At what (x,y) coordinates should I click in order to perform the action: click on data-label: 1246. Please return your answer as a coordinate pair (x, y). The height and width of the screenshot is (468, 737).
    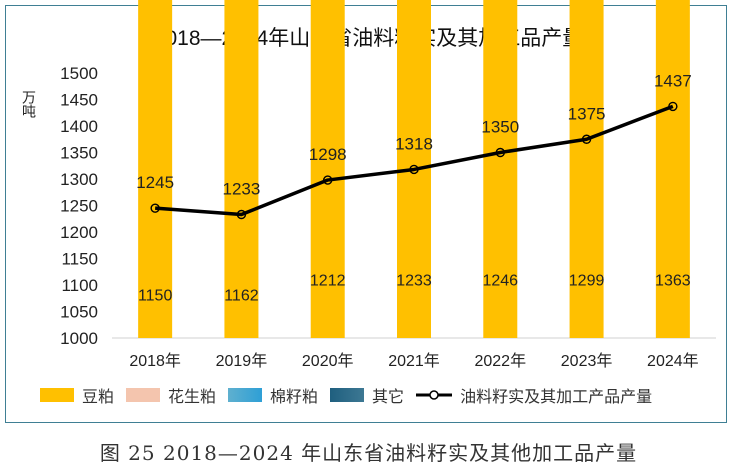
    Looking at the image, I should click on (500, 281).